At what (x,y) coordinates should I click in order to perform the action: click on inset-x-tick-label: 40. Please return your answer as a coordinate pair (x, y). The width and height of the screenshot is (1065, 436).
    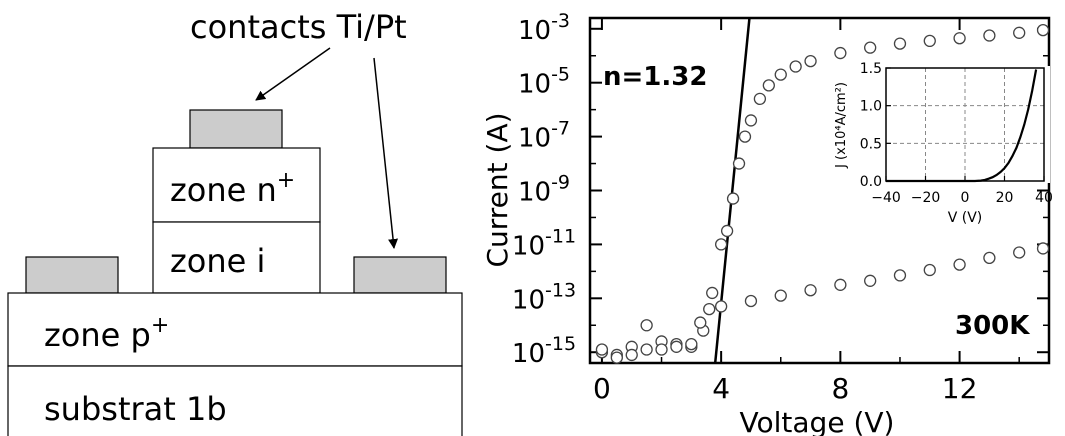
    Looking at the image, I should click on (1044, 198).